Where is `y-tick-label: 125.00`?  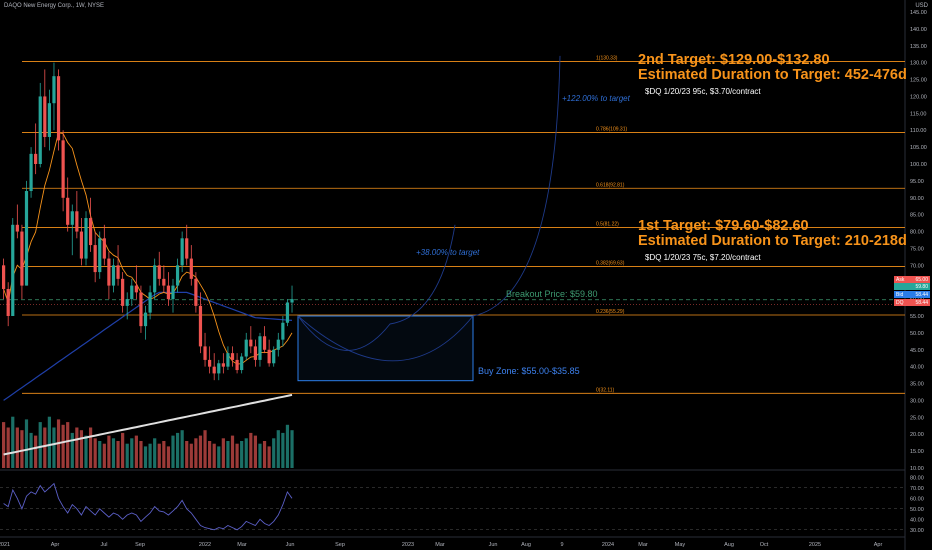 y-tick-label: 125.00 is located at coordinates (918, 81).